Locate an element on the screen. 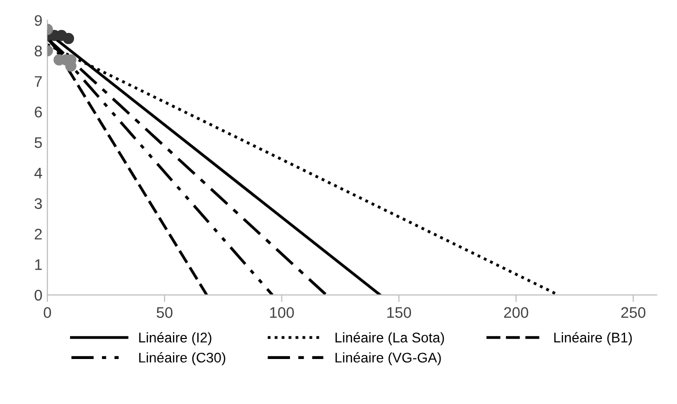 Image resolution: width=677 pixels, height=404 pixels. x-tick-label: 150 is located at coordinates (399, 312).